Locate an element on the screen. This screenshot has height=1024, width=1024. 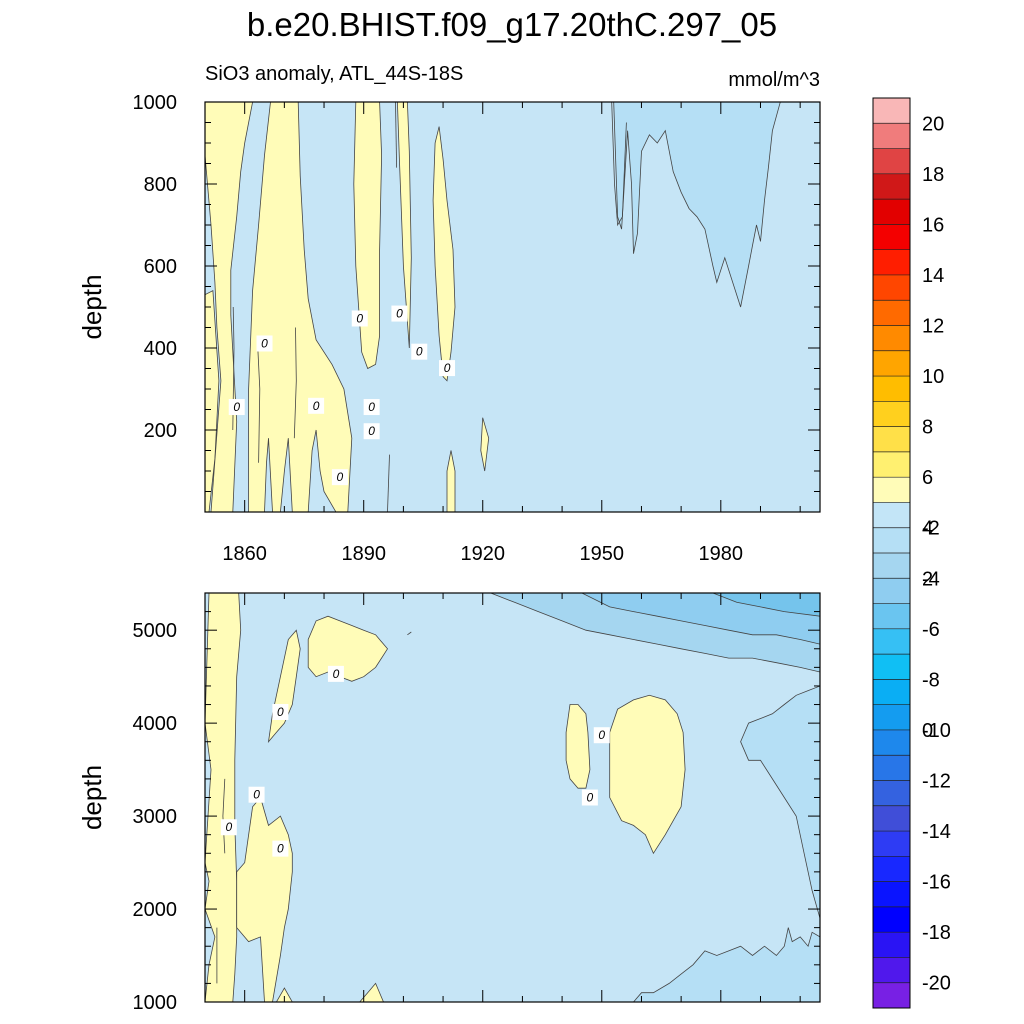
colorbar-frame is located at coordinates (891, 553).